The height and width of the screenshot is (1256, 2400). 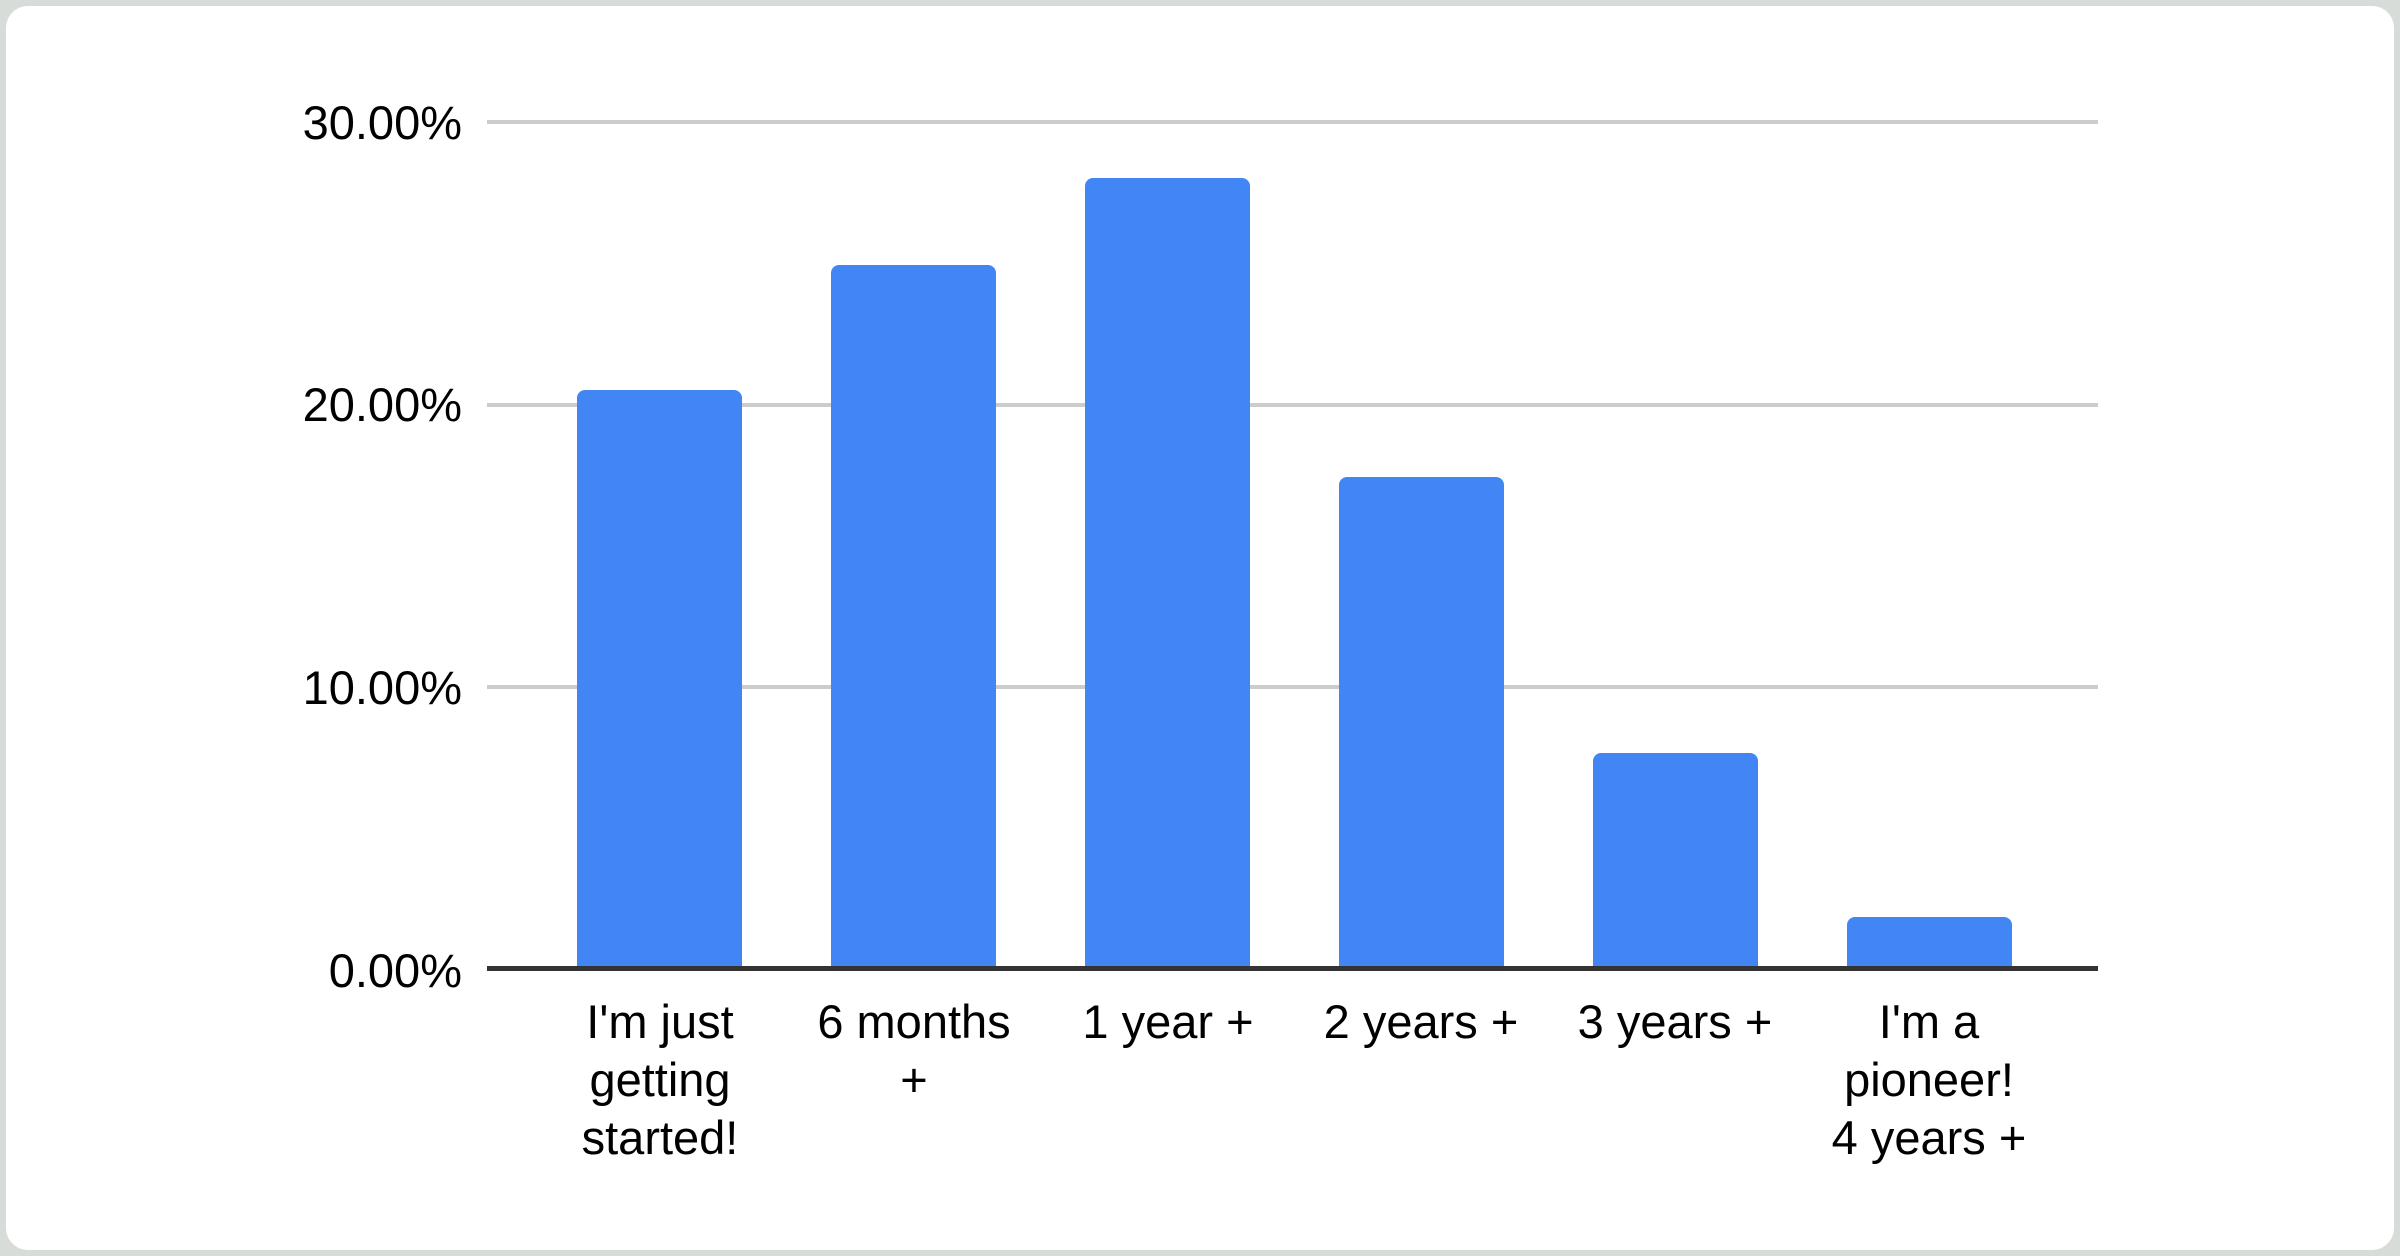 I want to click on x-axis-category-label: 2 years +, so click(x=1421, y=1022).